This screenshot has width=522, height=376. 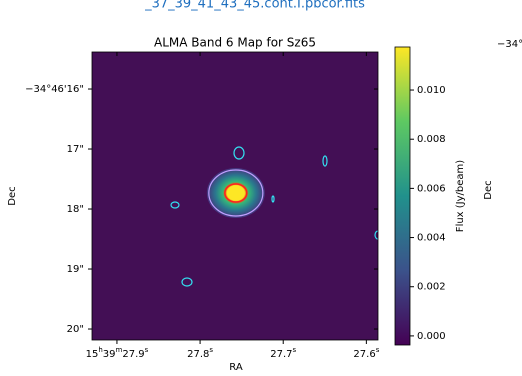 What do you see at coordinates (206, 354) in the screenshot?
I see `x-tick-label-part: 8` at bounding box center [206, 354].